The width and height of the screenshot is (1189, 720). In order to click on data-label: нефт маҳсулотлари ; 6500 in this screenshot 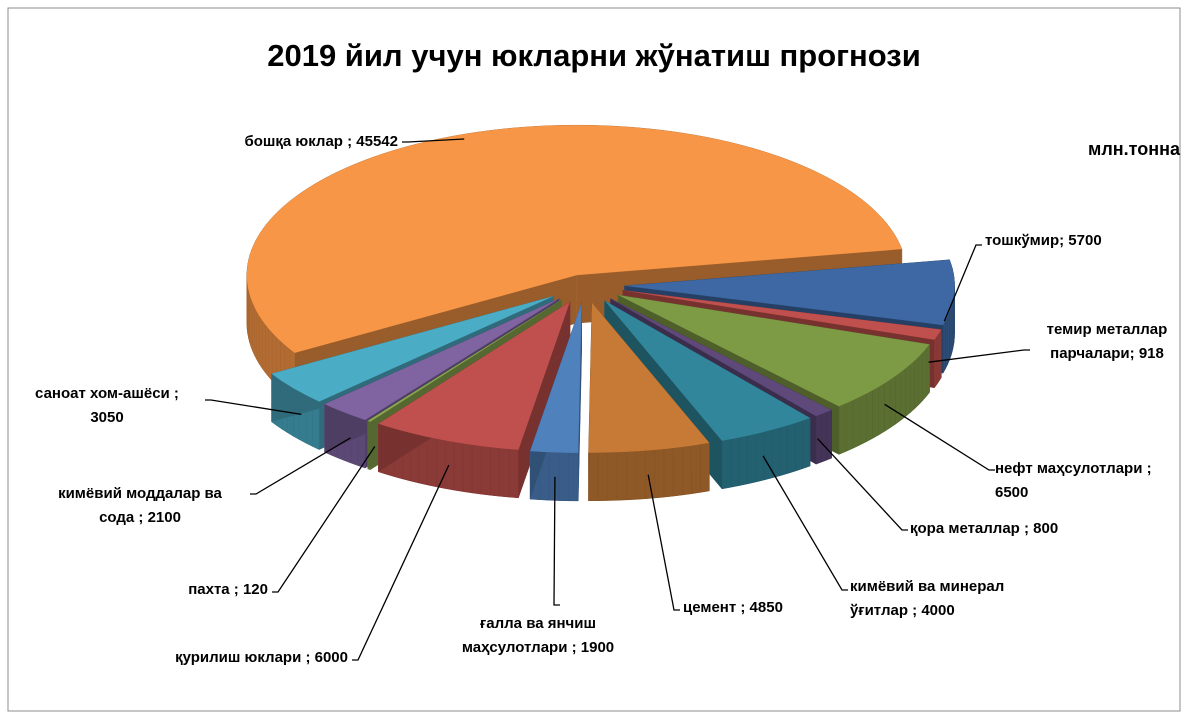, I will do `click(1073, 480)`.